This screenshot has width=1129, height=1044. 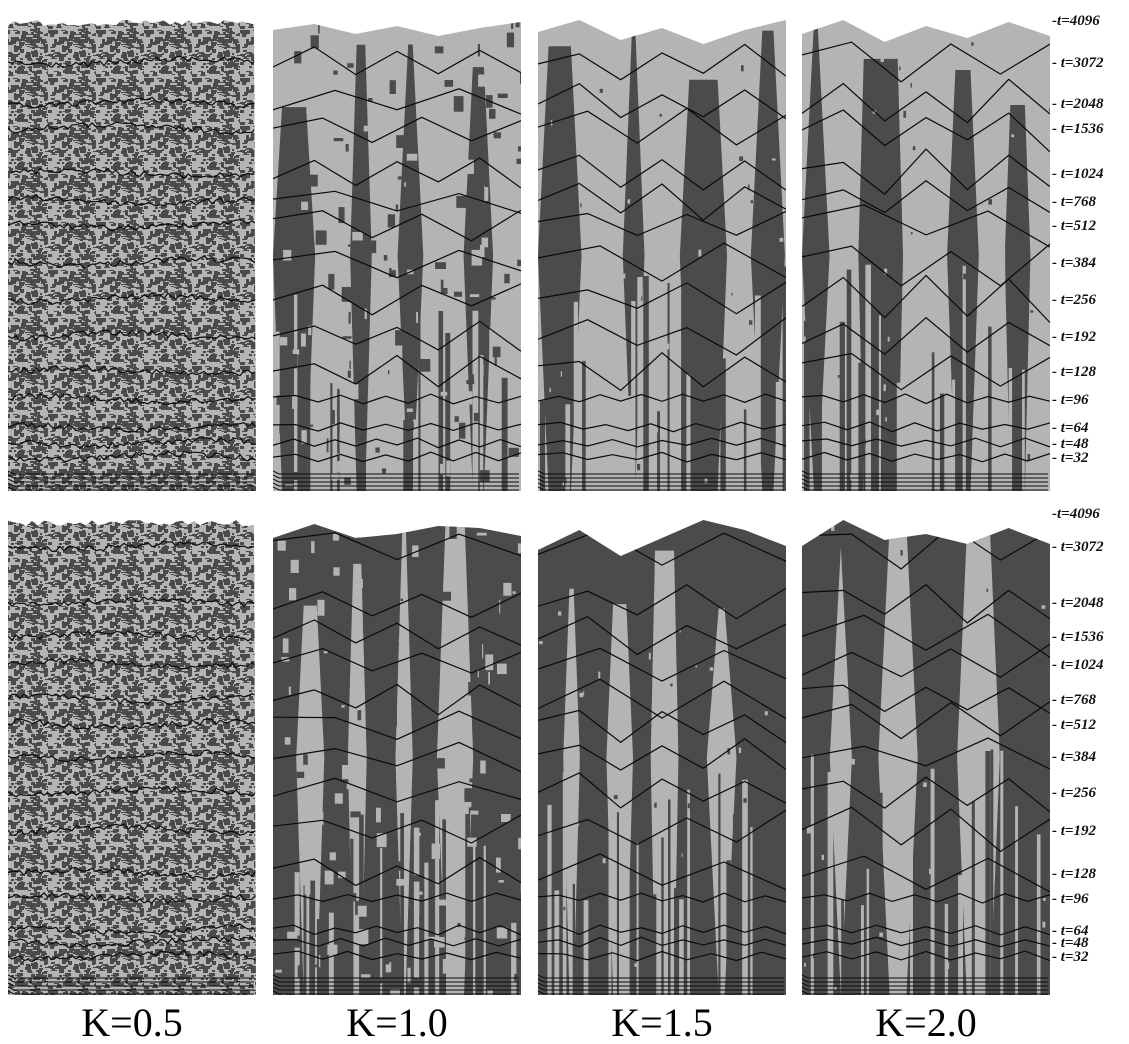 I want to click on domain-stripe, so click(x=310, y=800).